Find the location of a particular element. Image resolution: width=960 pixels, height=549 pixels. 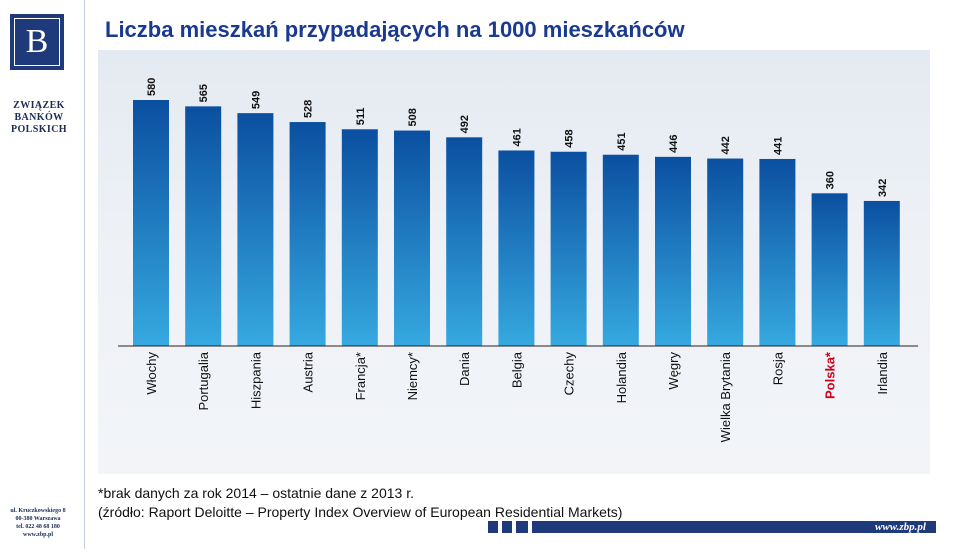

zbp-logo: B is located at coordinates (37, 42).